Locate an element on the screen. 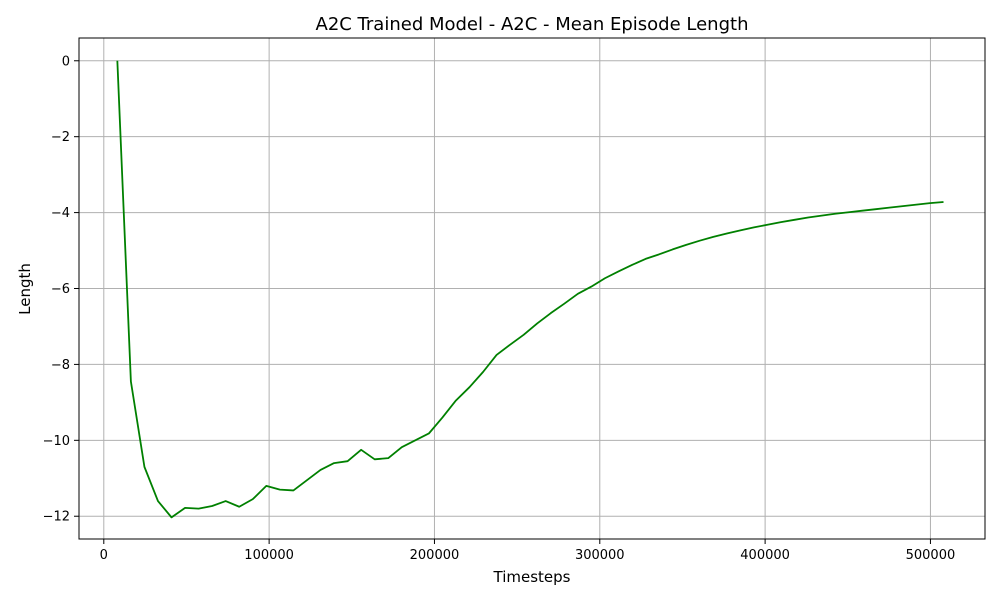 The height and width of the screenshot is (600, 1000). y-tick-label: −8 is located at coordinates (60, 365).